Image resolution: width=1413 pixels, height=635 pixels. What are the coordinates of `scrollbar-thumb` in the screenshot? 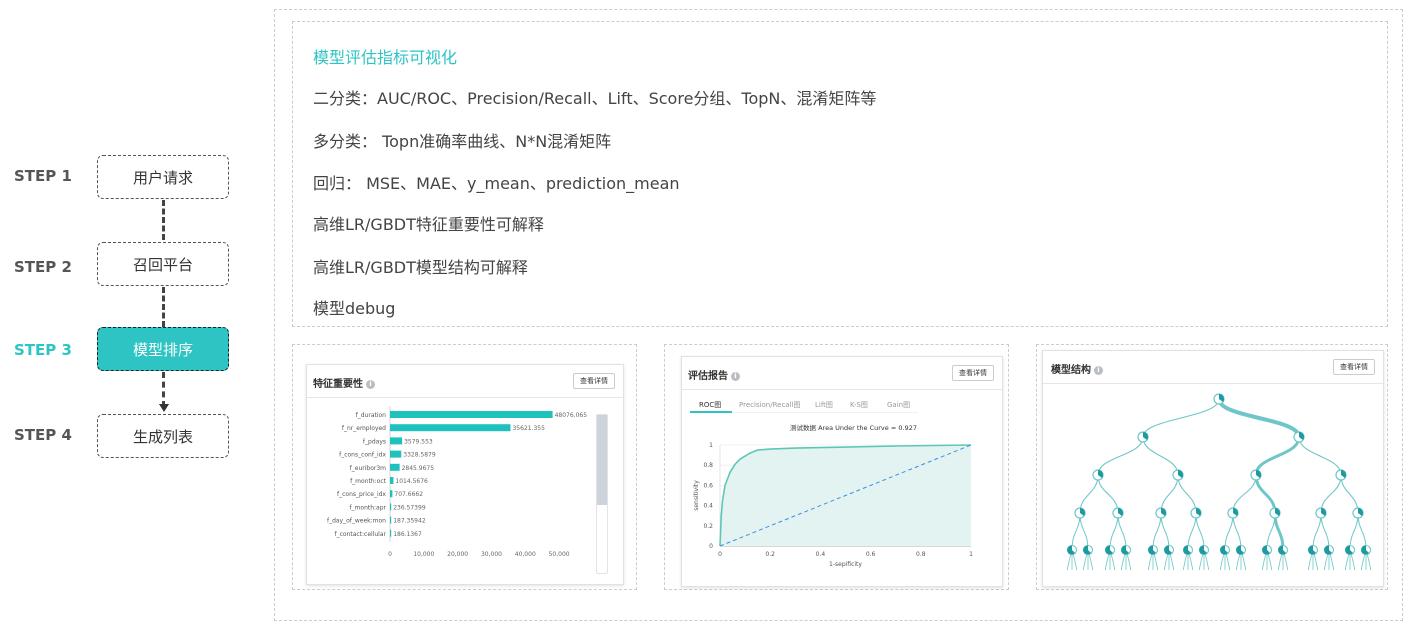 It's located at (602, 460).